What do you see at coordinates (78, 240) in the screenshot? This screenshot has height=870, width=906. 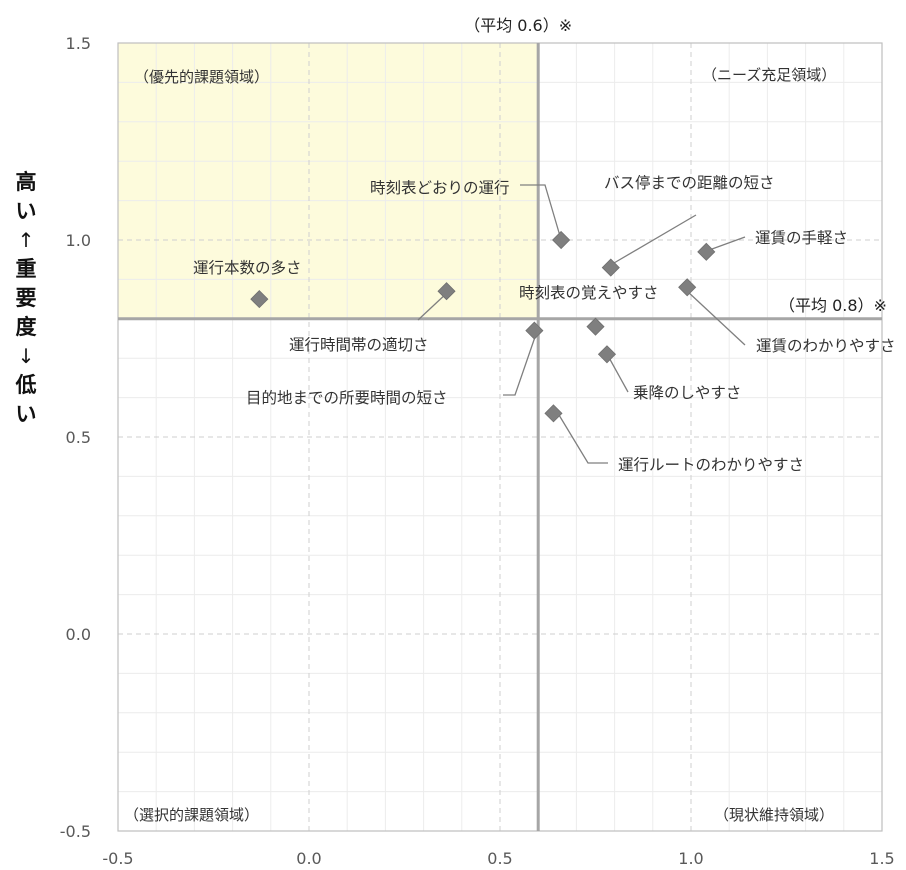 I see `y-tick-label: 1.0` at bounding box center [78, 240].